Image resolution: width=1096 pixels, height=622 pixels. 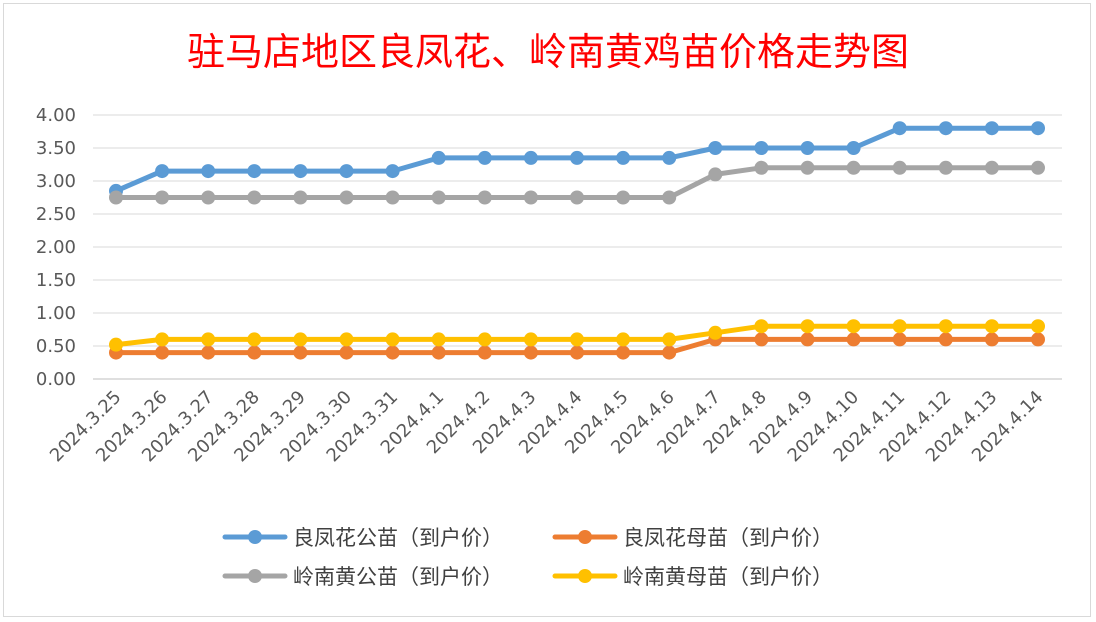 I want to click on y-tick-label: 1.00, so click(x=56, y=313).